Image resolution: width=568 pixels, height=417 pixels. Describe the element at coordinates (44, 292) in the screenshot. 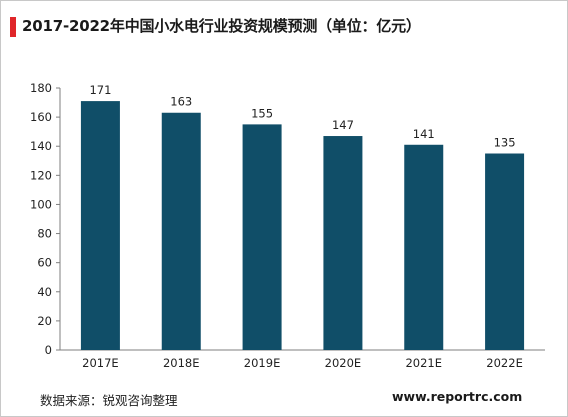

I see `y-tick-label: 40` at that location.